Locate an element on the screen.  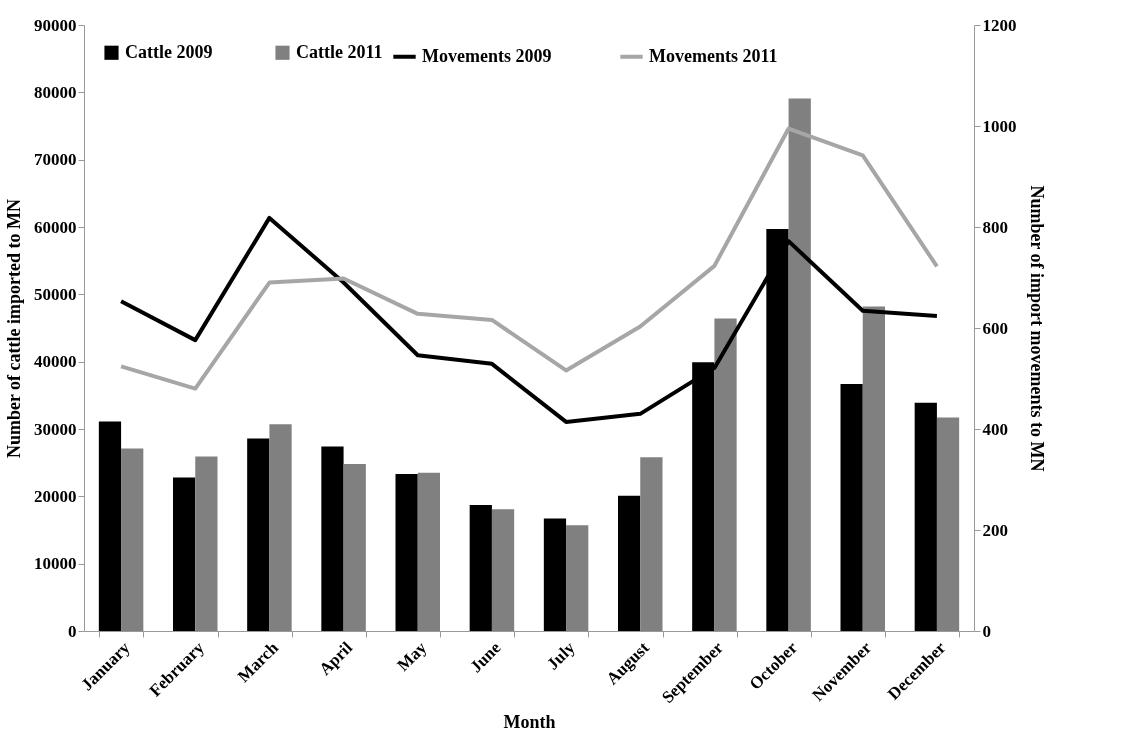
y-tick-label: 40000 is located at coordinates (55, 362).